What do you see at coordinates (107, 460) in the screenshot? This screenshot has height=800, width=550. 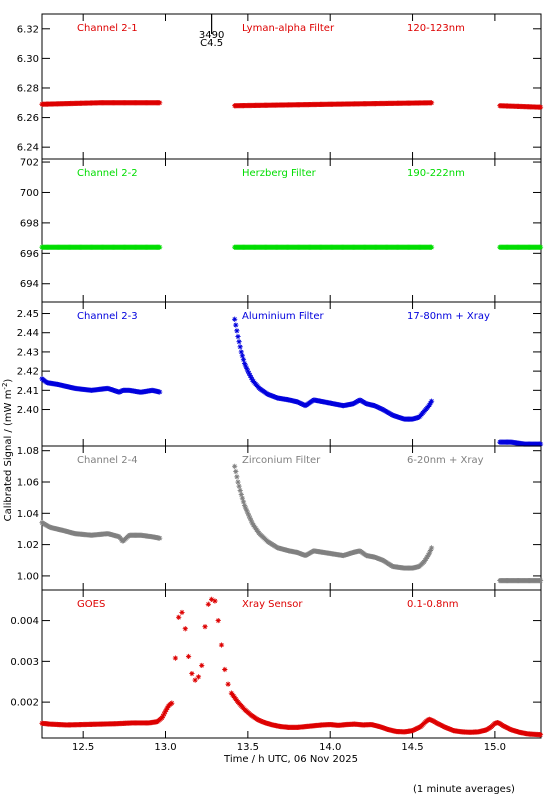 I see `panel-label: Channel 2-4` at bounding box center [107, 460].